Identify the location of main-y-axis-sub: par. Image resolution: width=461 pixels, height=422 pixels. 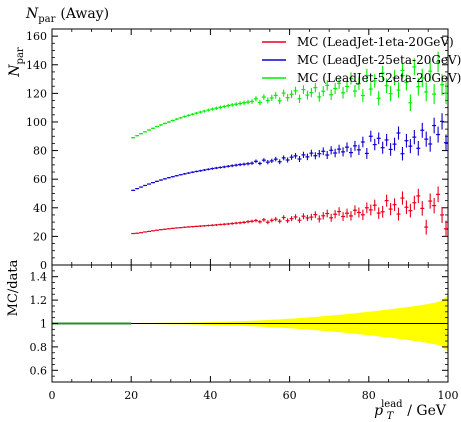
(20, 55).